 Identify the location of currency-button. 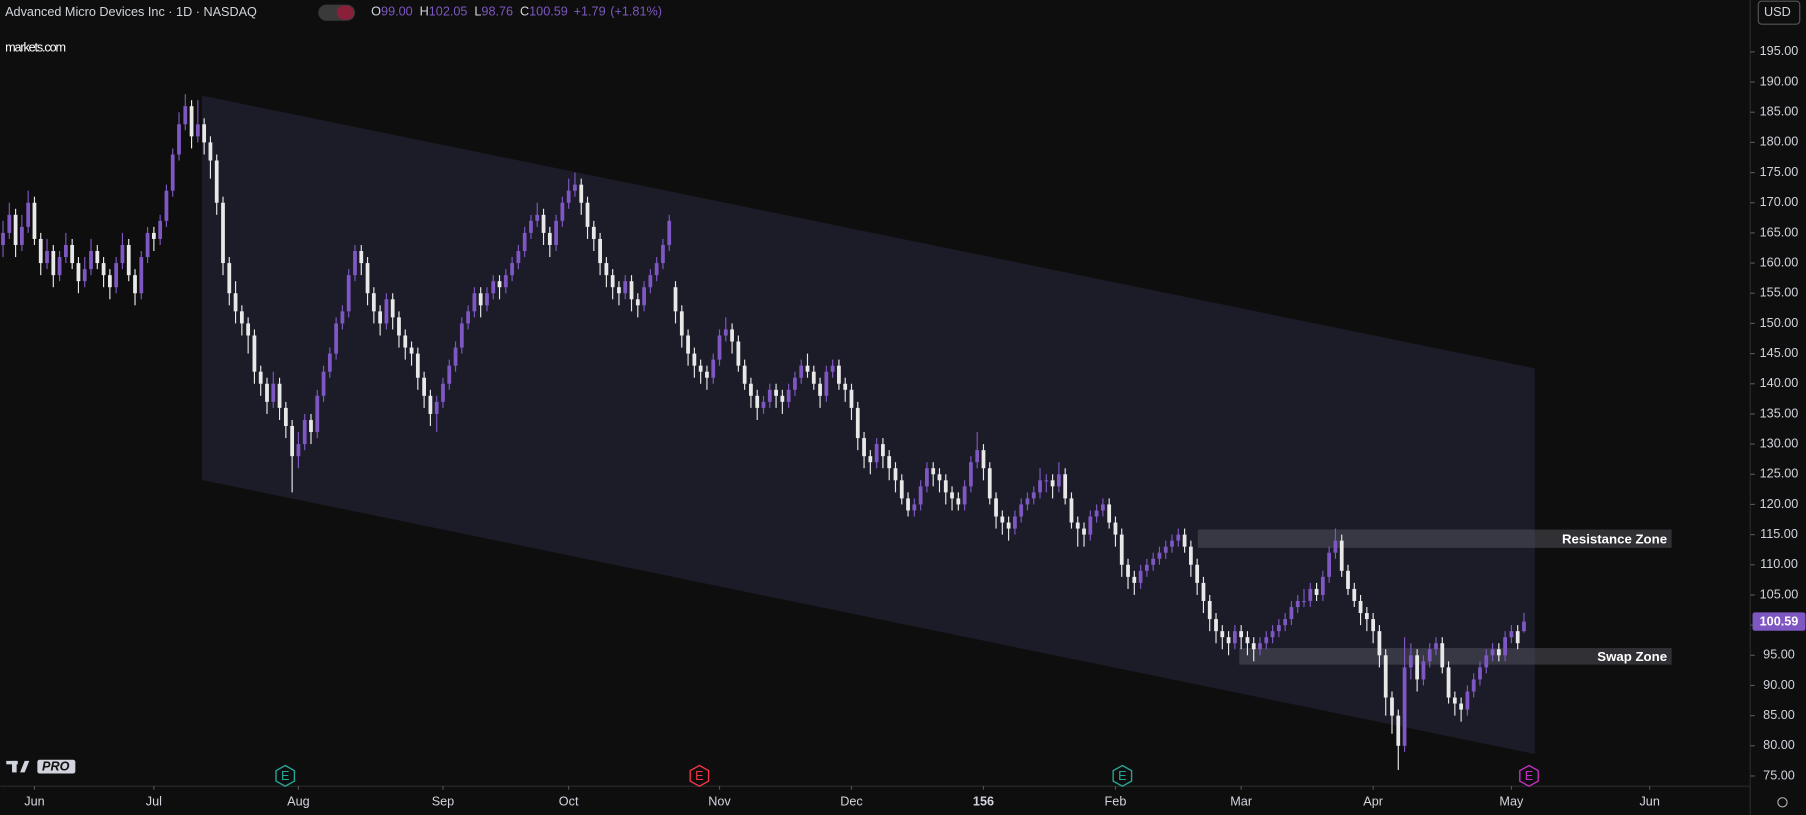
(1779, 12).